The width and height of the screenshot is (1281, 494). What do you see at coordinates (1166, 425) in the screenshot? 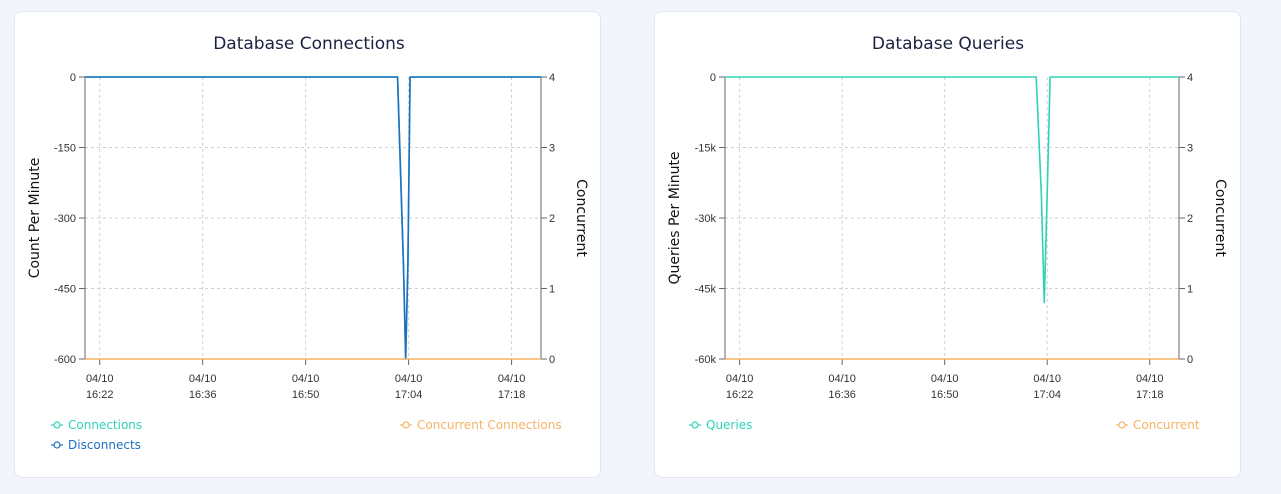
I see `legend-label: Concurrent` at bounding box center [1166, 425].